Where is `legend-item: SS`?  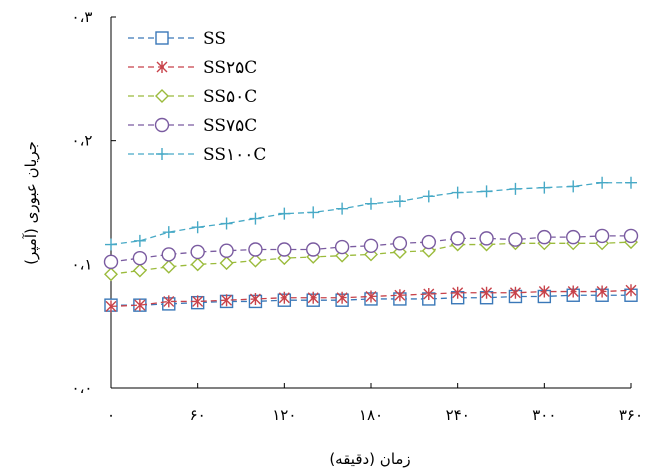 legend-item: SS is located at coordinates (177, 39).